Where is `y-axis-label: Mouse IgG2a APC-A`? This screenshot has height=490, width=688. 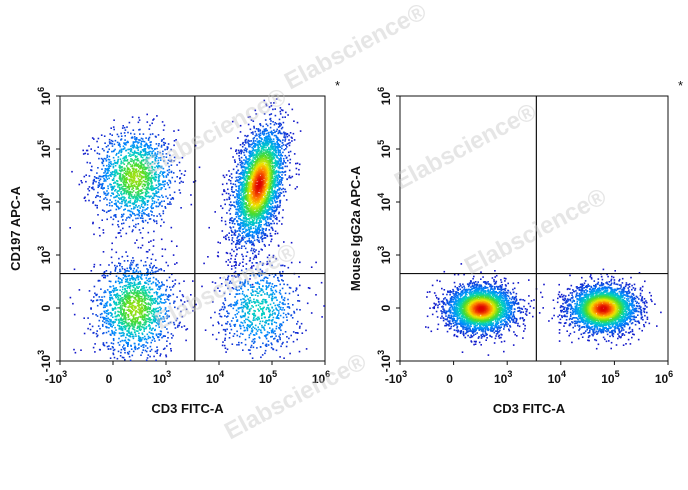 y-axis-label: Mouse IgG2a APC-A is located at coordinates (355, 228).